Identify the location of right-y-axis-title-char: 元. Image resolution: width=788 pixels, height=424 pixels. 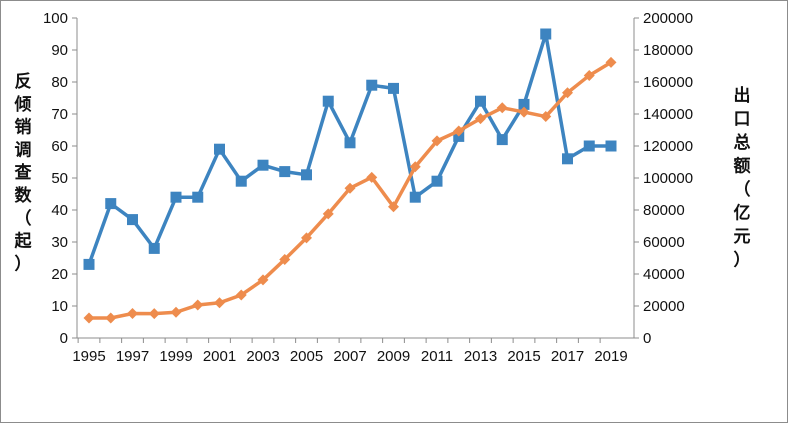
(742, 237).